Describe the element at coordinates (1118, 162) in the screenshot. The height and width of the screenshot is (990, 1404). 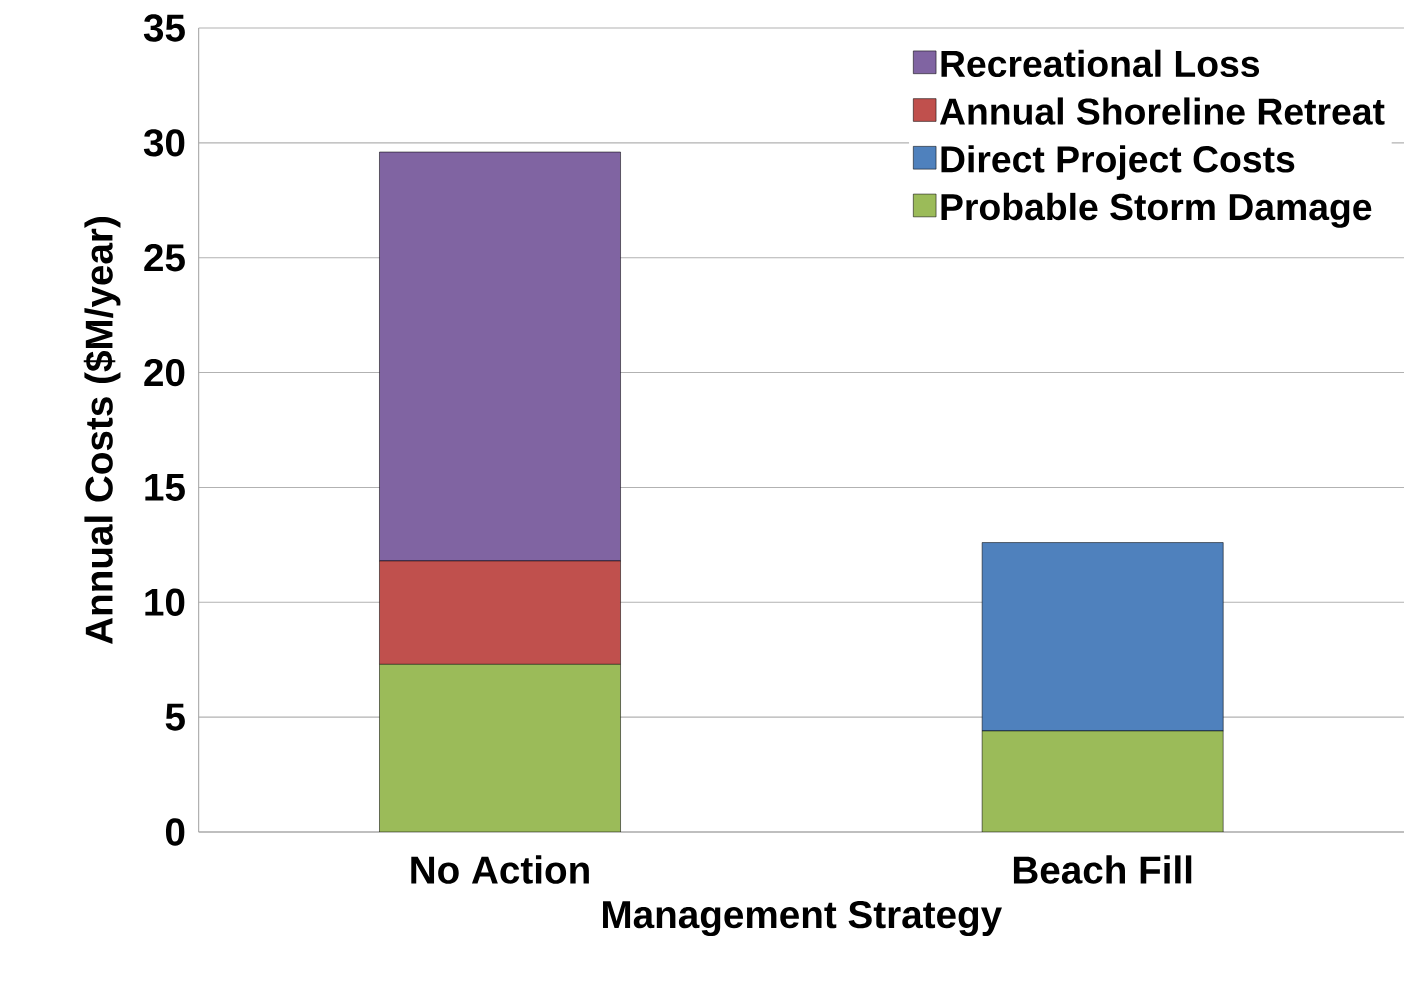
I see `legend-label: Direct Project Costs` at that location.